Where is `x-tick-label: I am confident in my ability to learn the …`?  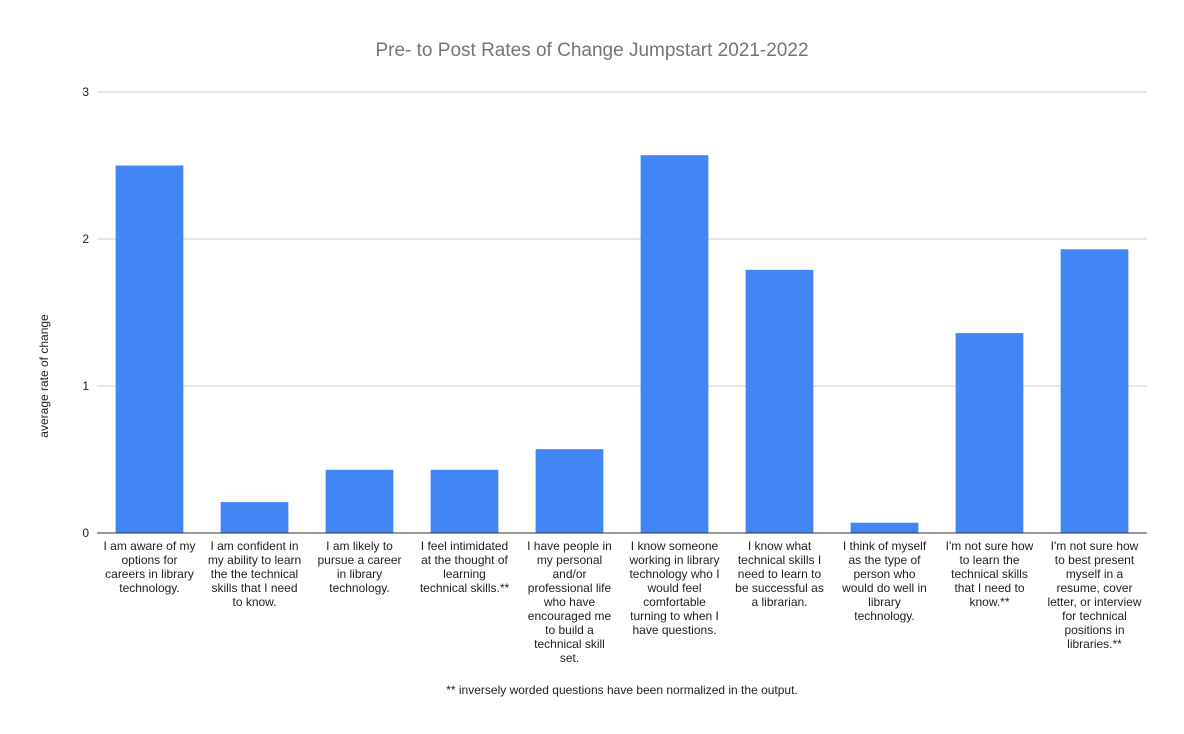
x-tick-label: I am confident in my ability to learn the … is located at coordinates (254, 574).